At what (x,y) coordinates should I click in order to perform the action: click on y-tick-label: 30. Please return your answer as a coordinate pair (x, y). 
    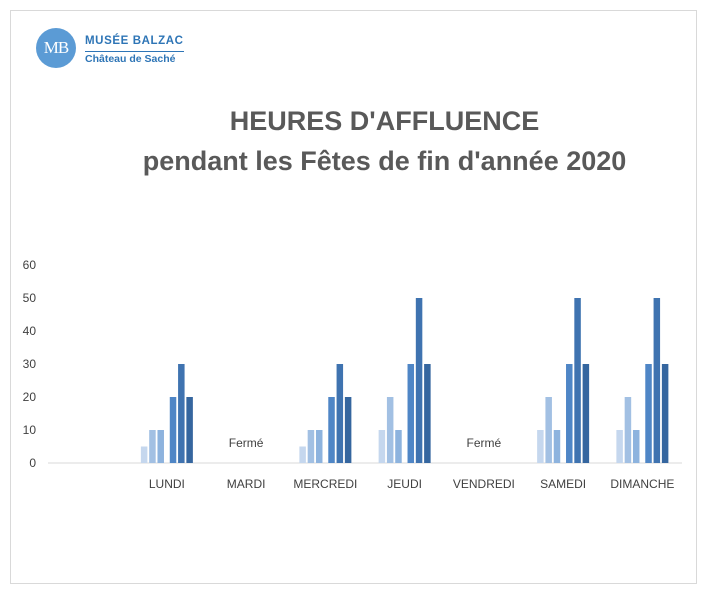
    Looking at the image, I should click on (30, 364).